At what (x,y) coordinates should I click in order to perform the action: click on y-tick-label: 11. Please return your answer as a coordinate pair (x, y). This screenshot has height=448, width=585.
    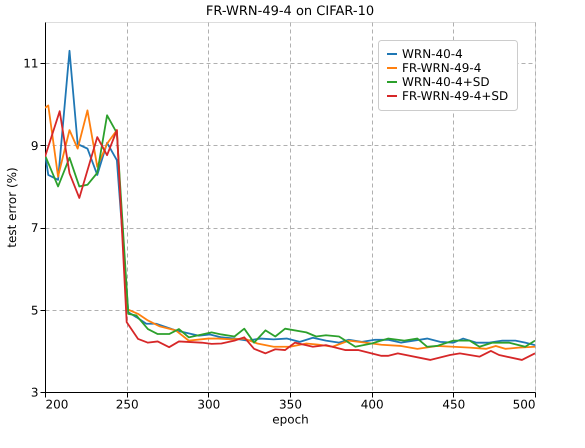
    Looking at the image, I should click on (30, 63).